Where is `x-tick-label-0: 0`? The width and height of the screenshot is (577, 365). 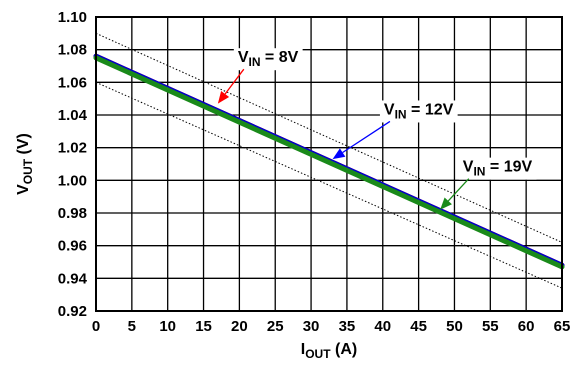 x-tick-label-0: 0 is located at coordinates (96, 326).